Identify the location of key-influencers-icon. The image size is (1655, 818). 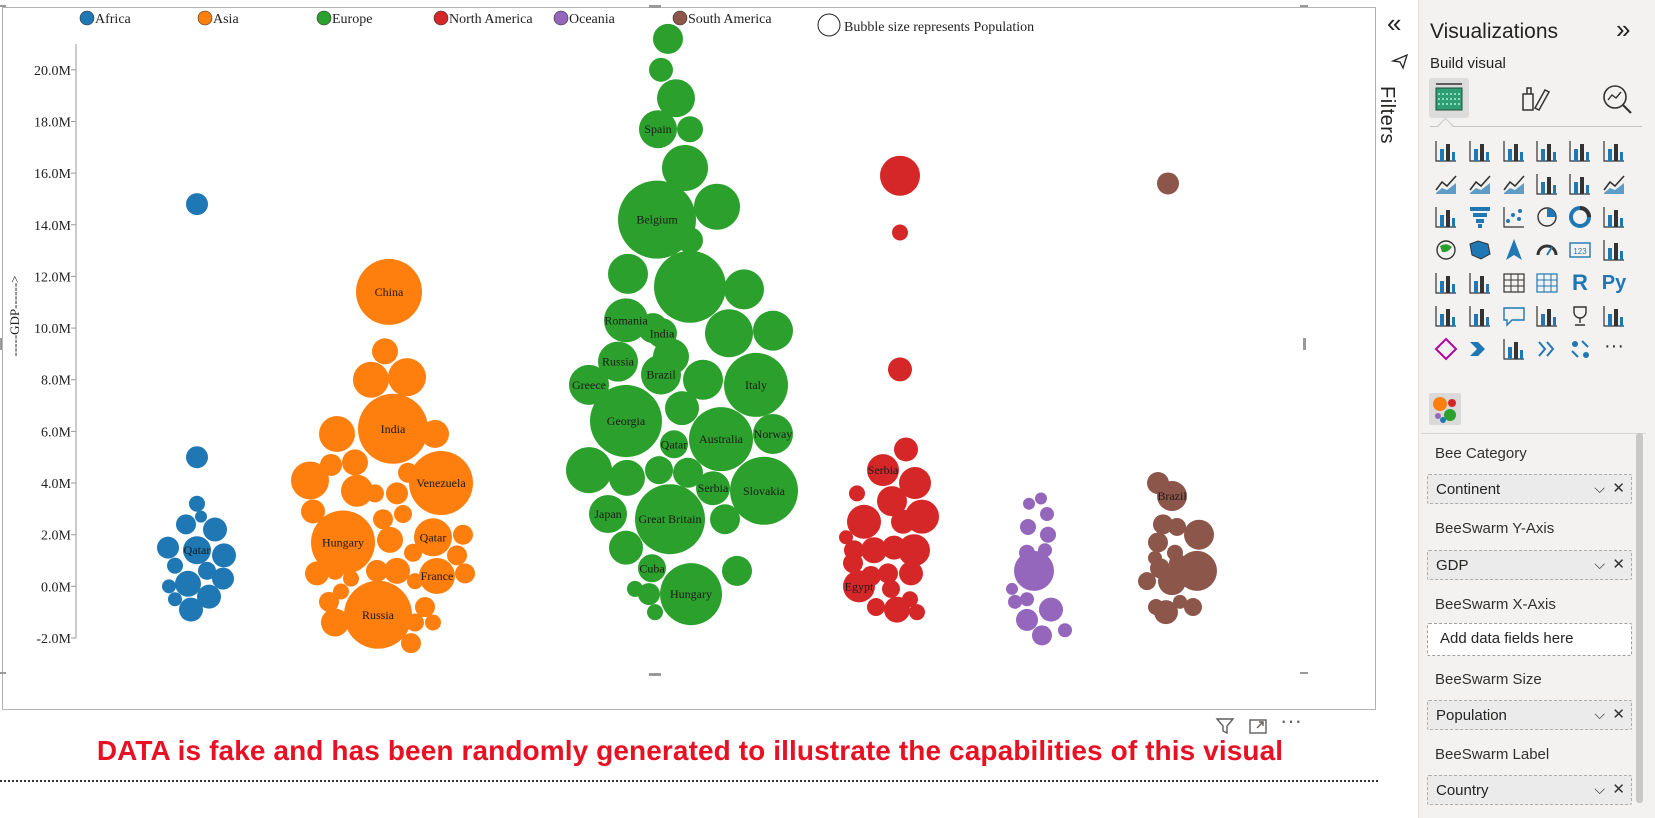
(1446, 316).